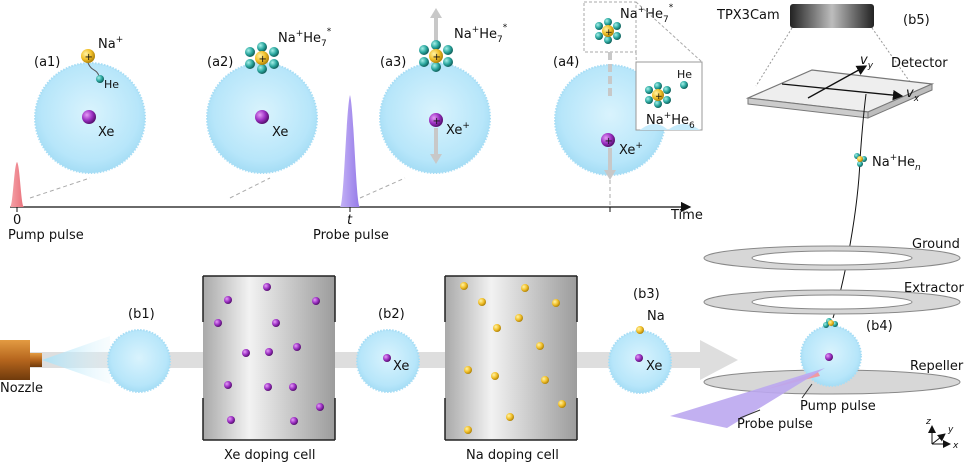 Image resolution: width=969 pixels, height=464 pixels. What do you see at coordinates (350, 220) in the screenshot?
I see `time-t-label: t` at bounding box center [350, 220].